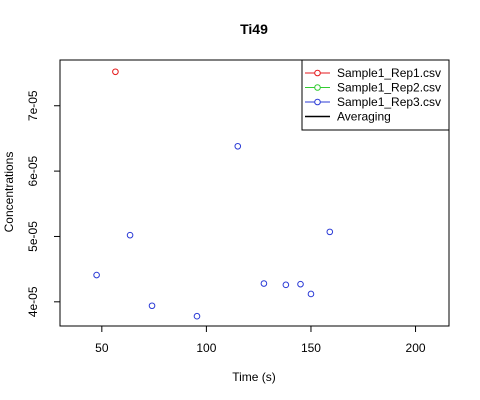  Describe the element at coordinates (254, 29) in the screenshot. I see `chart-title: Ti49` at that location.